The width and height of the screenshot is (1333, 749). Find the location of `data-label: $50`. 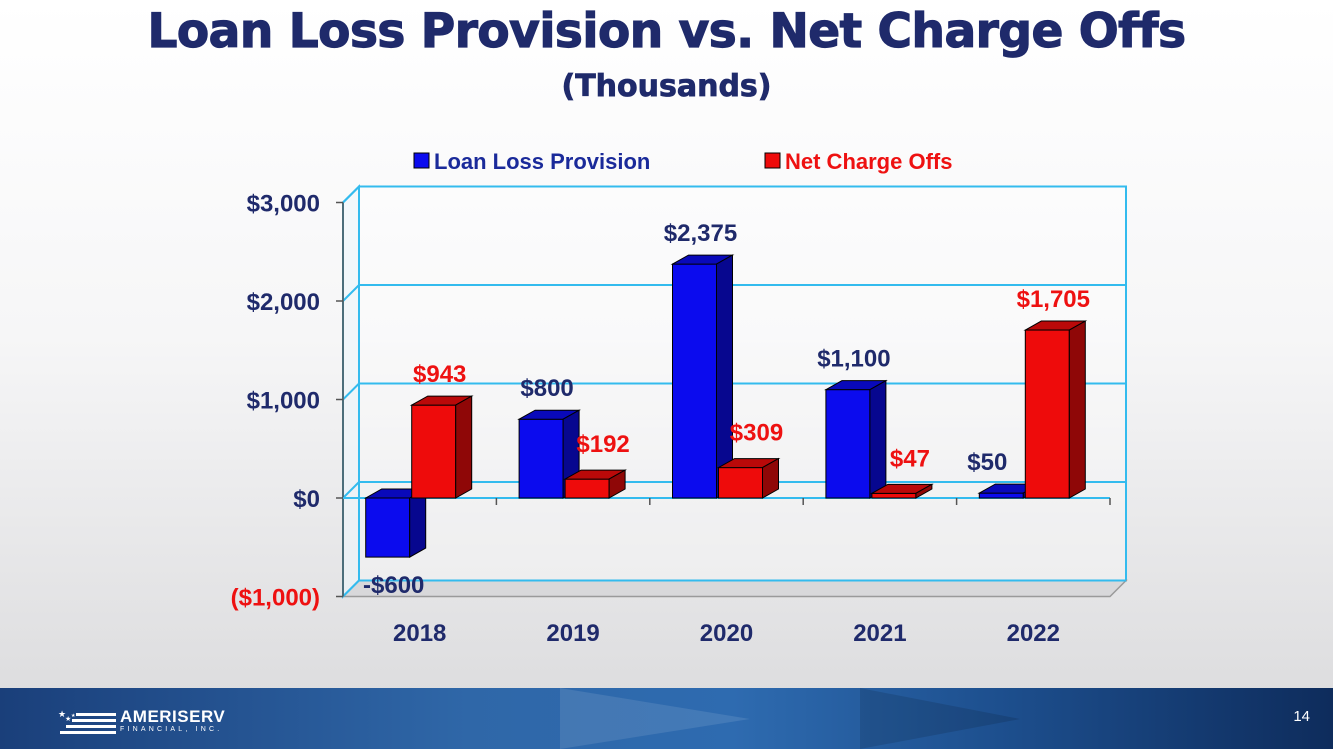

data-label: $50 is located at coordinates (987, 462).